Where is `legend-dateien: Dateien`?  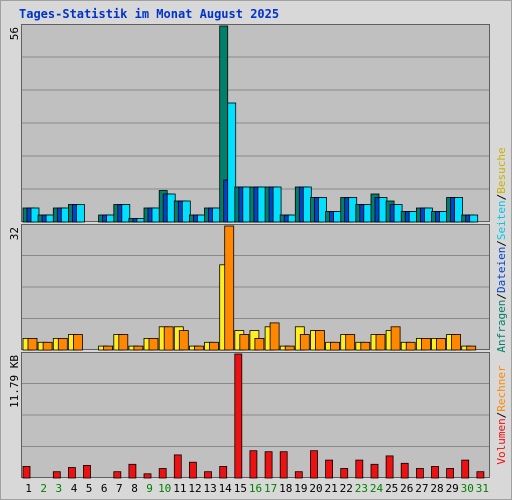
legend-dateien: Dateien is located at coordinates (501, 270).